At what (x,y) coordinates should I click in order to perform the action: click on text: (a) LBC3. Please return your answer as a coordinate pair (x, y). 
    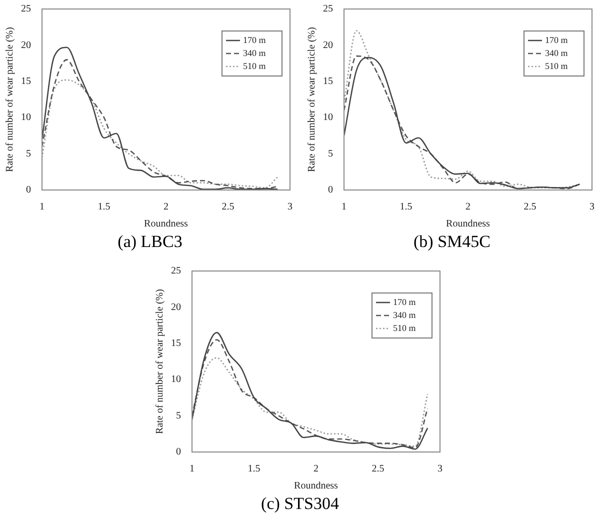
    Looking at the image, I should click on (150, 242).